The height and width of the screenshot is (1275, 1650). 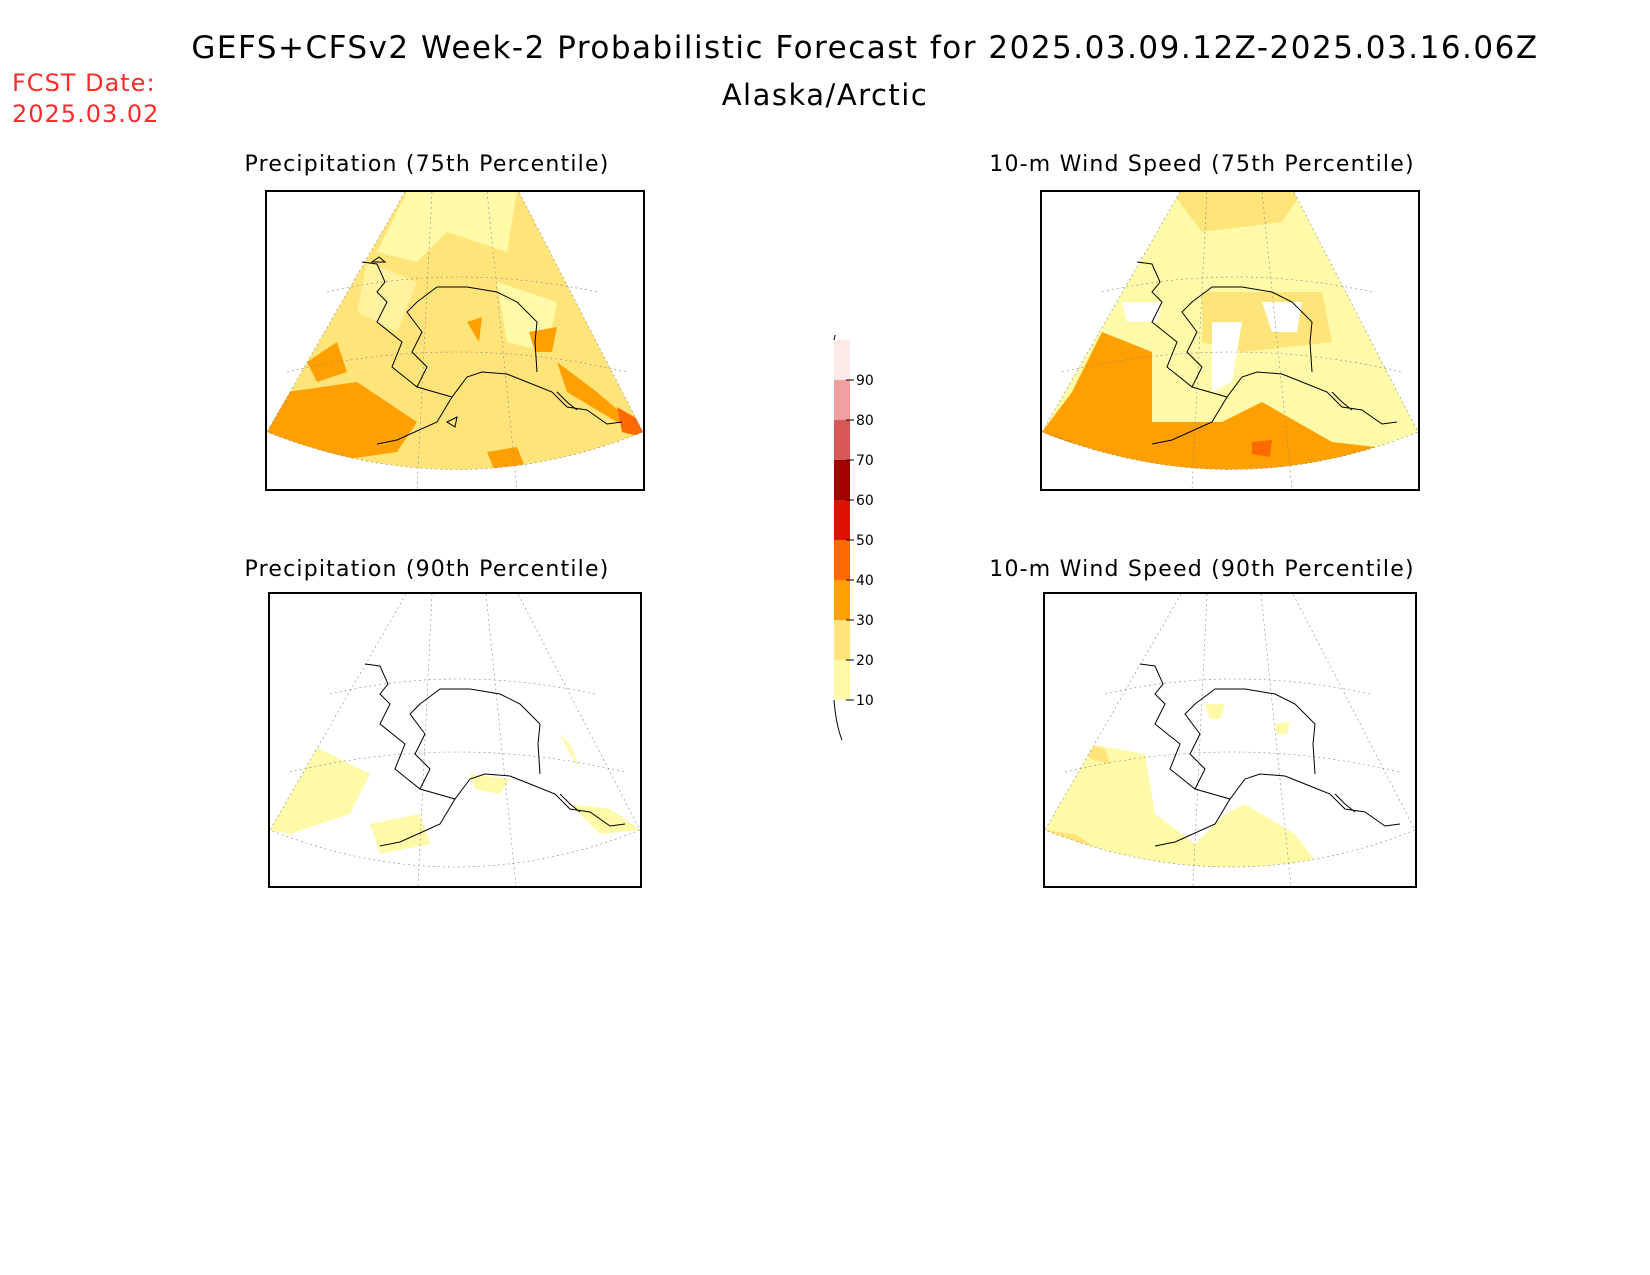 What do you see at coordinates (427, 164) in the screenshot?
I see `panel-title-precip-75: Precipitation (75th Percentile)` at bounding box center [427, 164].